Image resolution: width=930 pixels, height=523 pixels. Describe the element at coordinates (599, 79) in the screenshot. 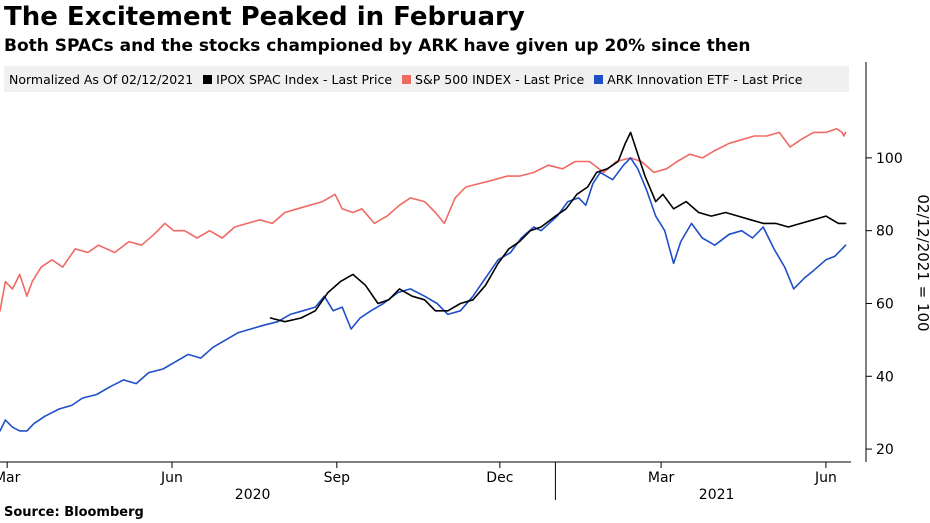

I see `legend-swatch-ark` at that location.